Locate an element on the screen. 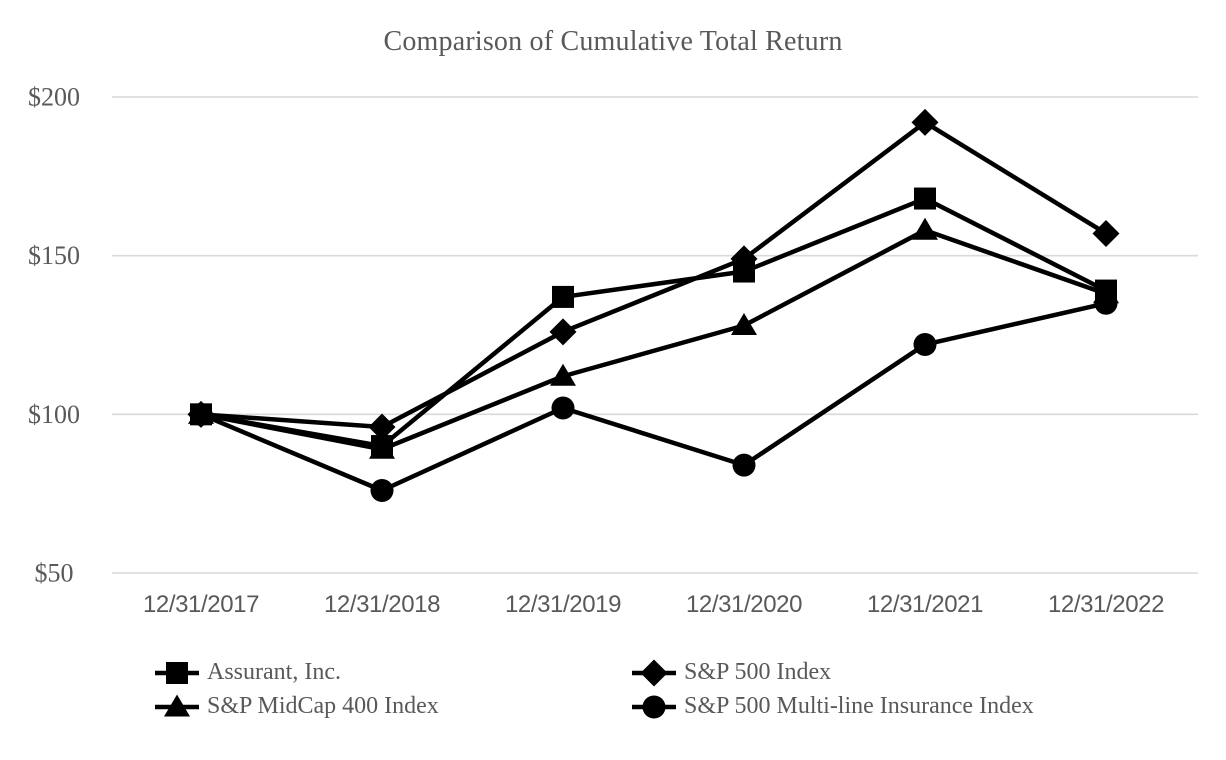 This screenshot has height=760, width=1226. diamond-marker-icon is located at coordinates (654, 672).